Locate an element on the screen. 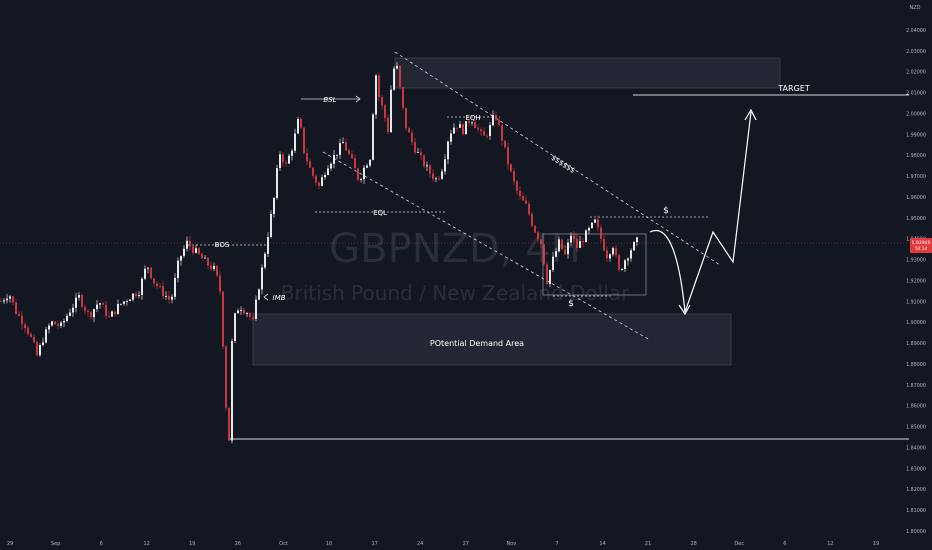 The height and width of the screenshot is (550, 932). x-tick-label: 7 is located at coordinates (556, 544).